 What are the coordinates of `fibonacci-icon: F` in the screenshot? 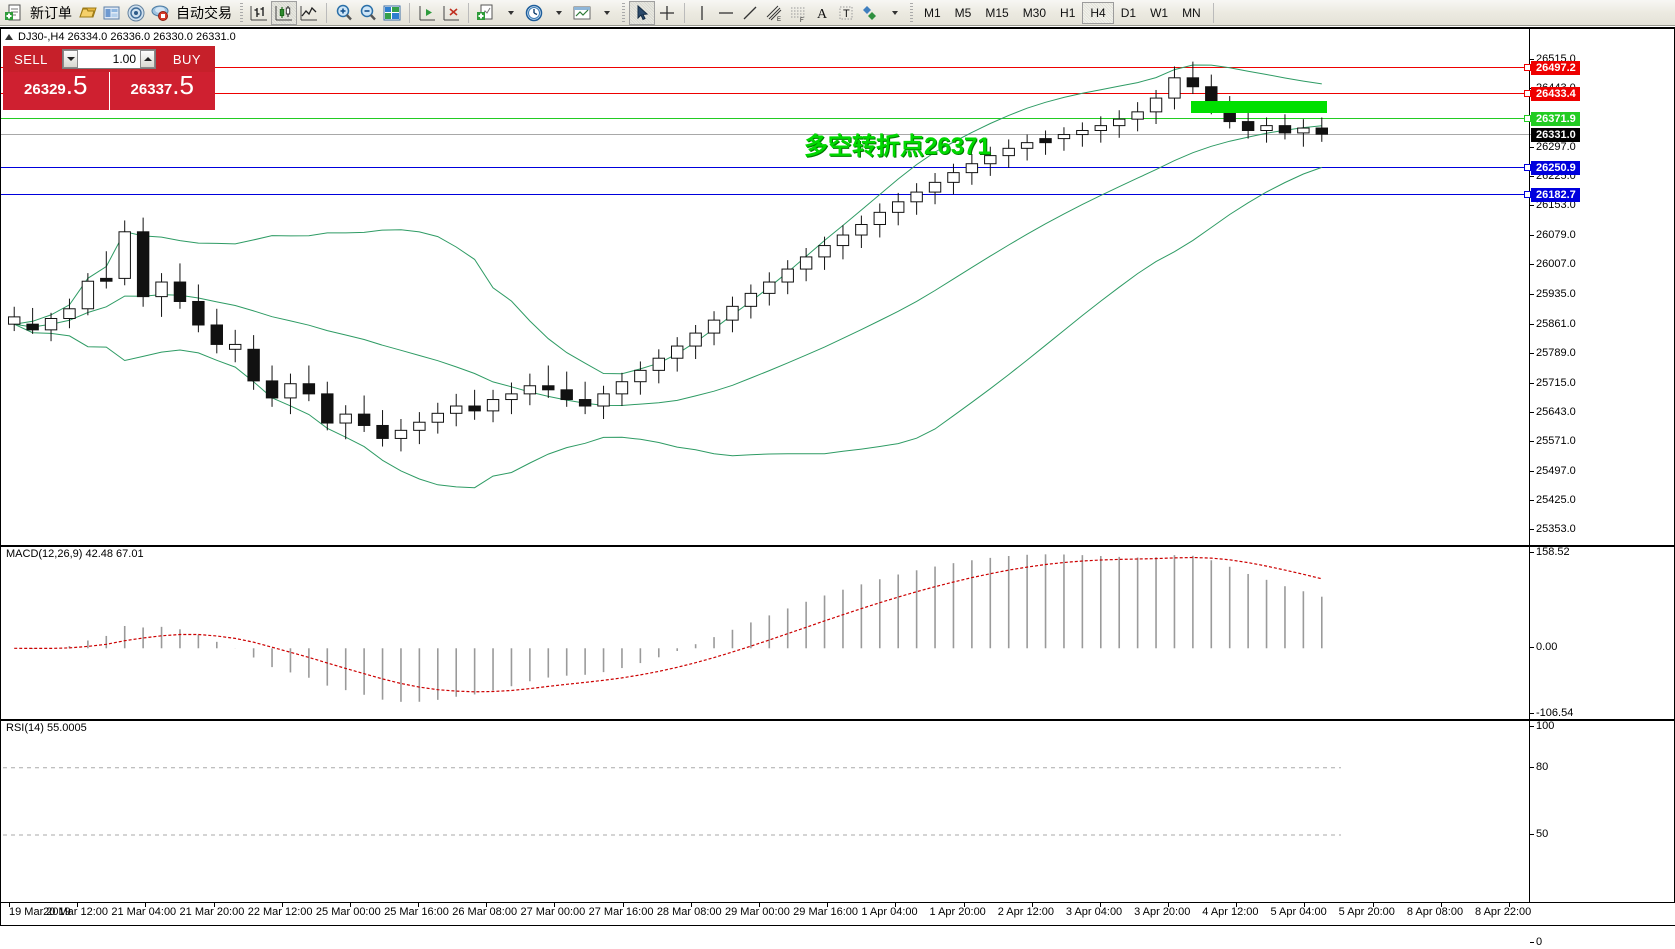 It's located at (798, 13).